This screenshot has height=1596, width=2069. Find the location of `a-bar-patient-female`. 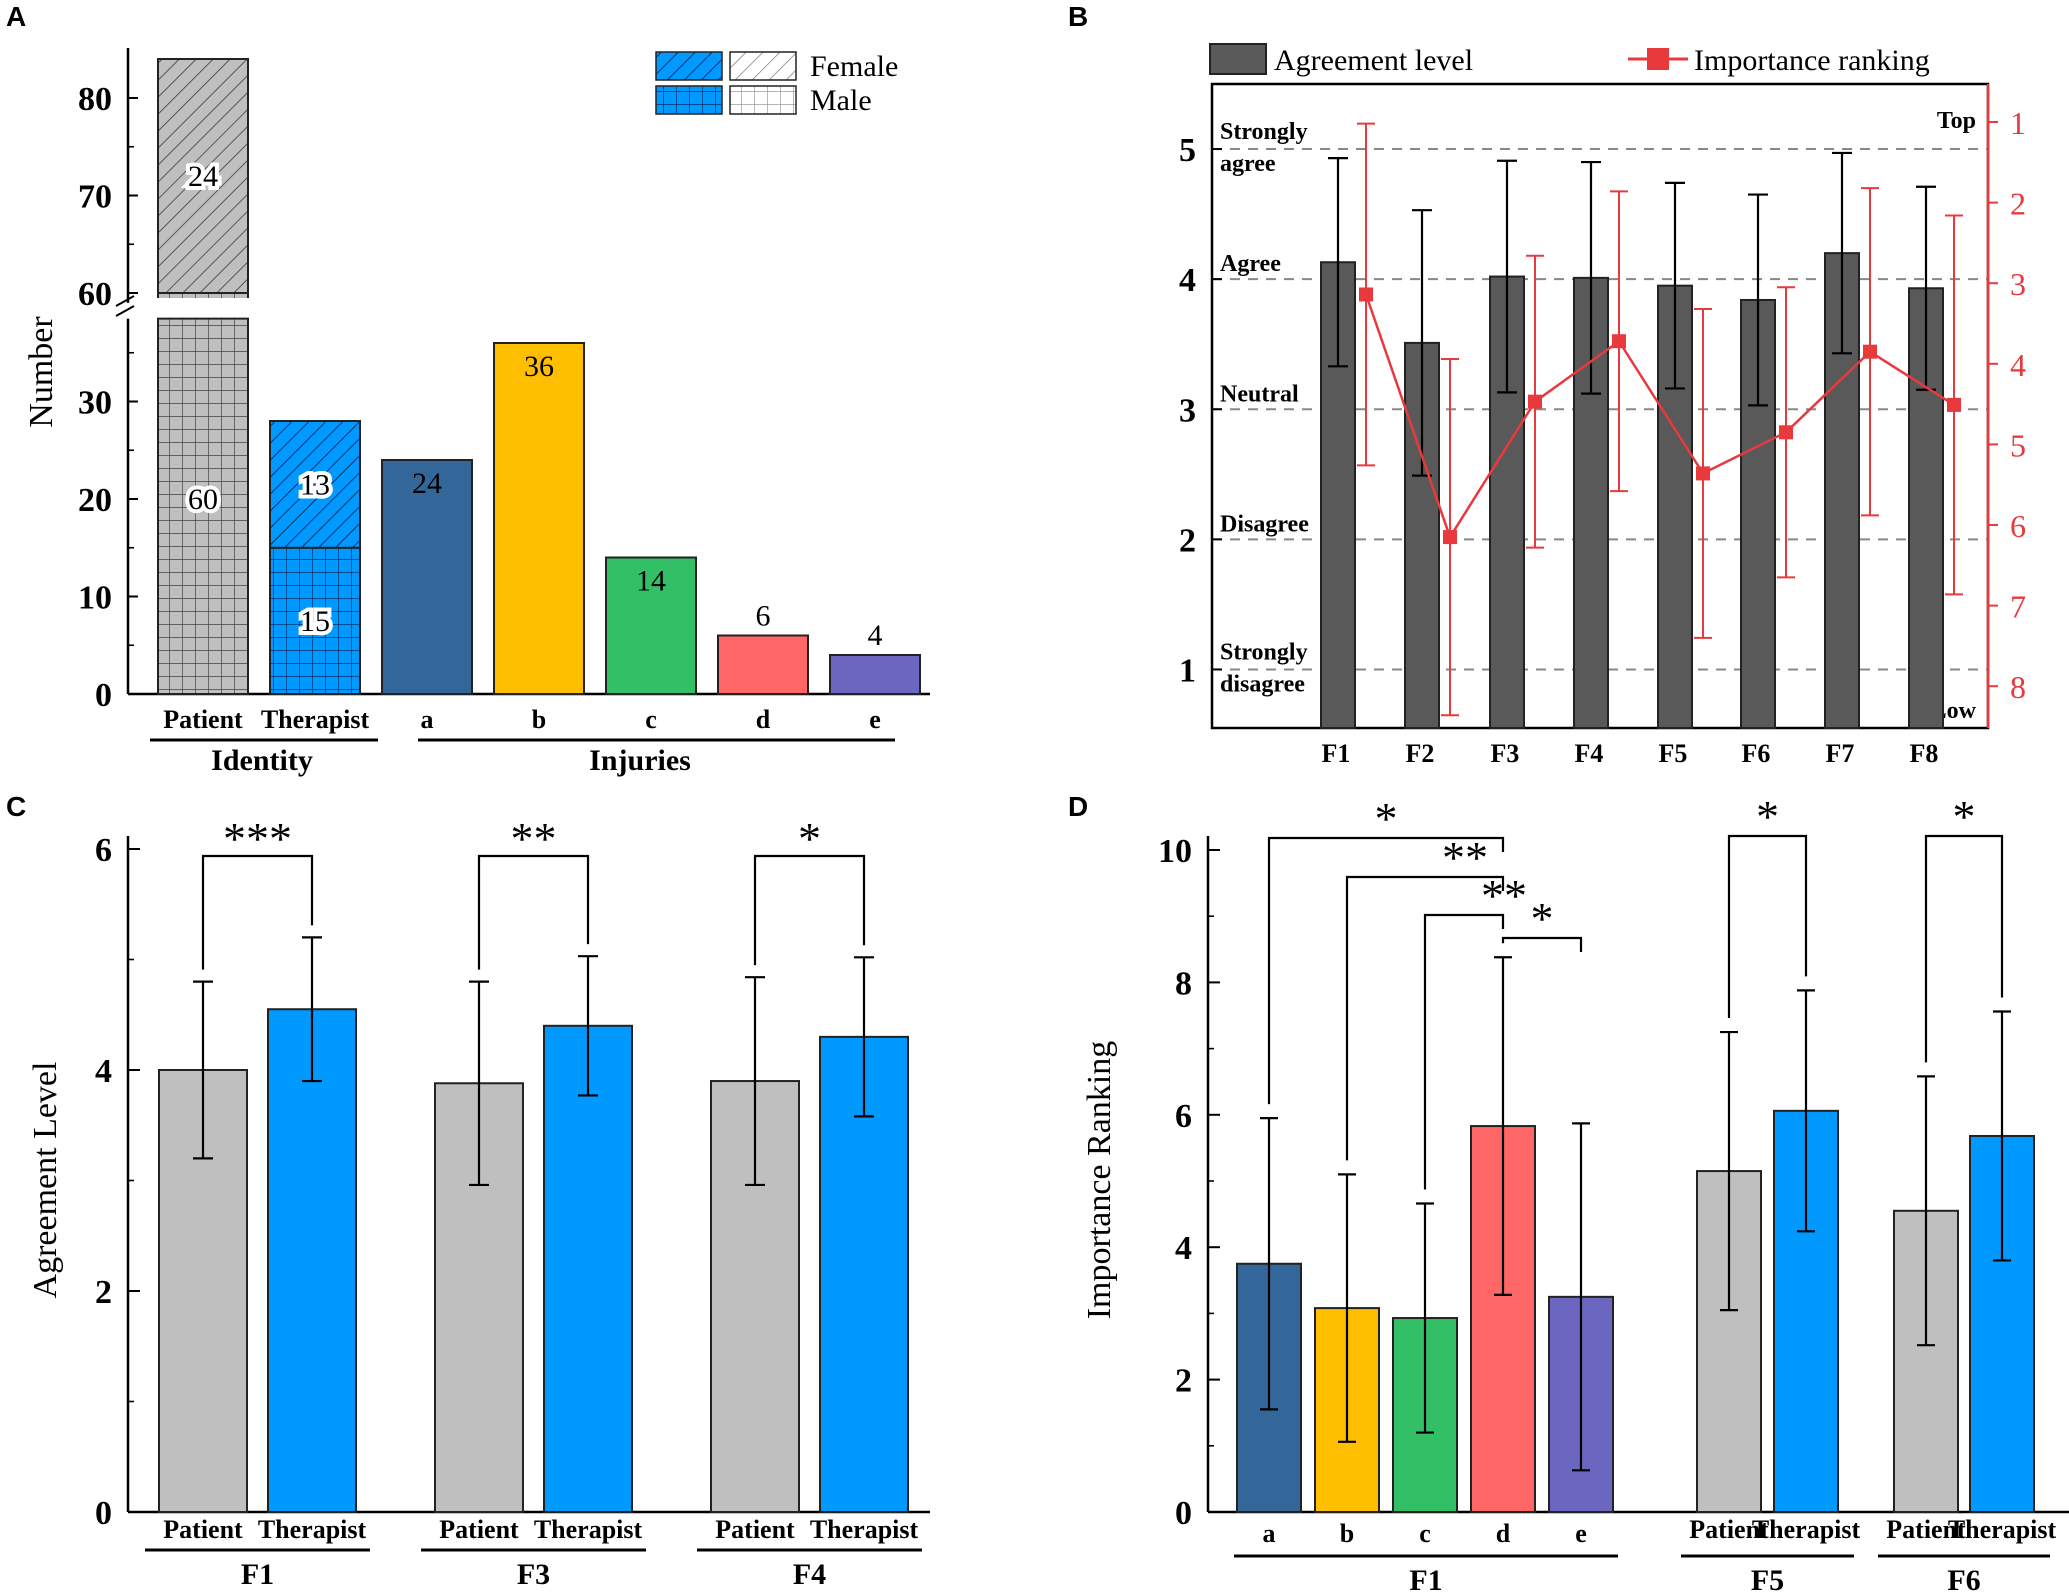

a-bar-patient-female is located at coordinates (203, 176).